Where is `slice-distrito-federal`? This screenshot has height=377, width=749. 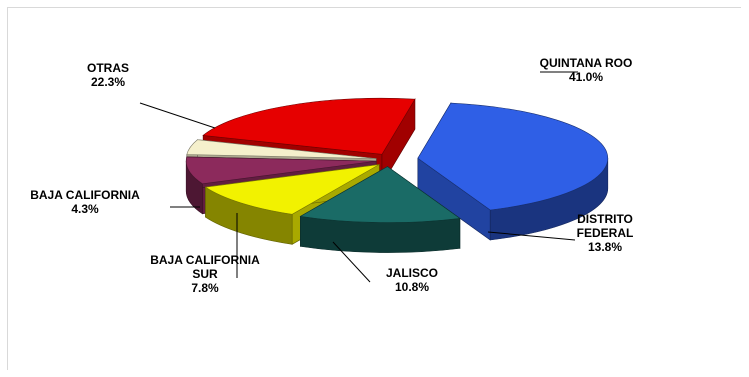 slice-distrito-federal is located at coordinates (380, 209).